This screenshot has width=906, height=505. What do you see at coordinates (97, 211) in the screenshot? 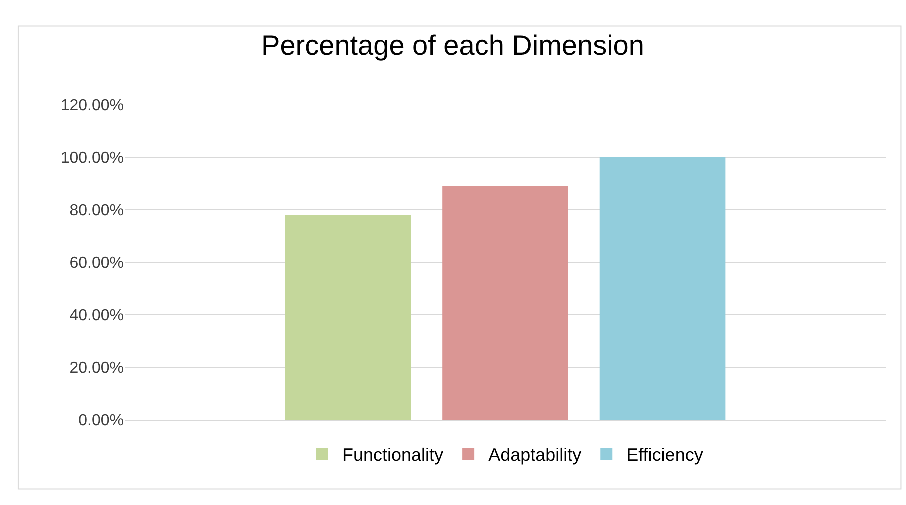
I see `y-tick-label: 80.00%` at bounding box center [97, 211].